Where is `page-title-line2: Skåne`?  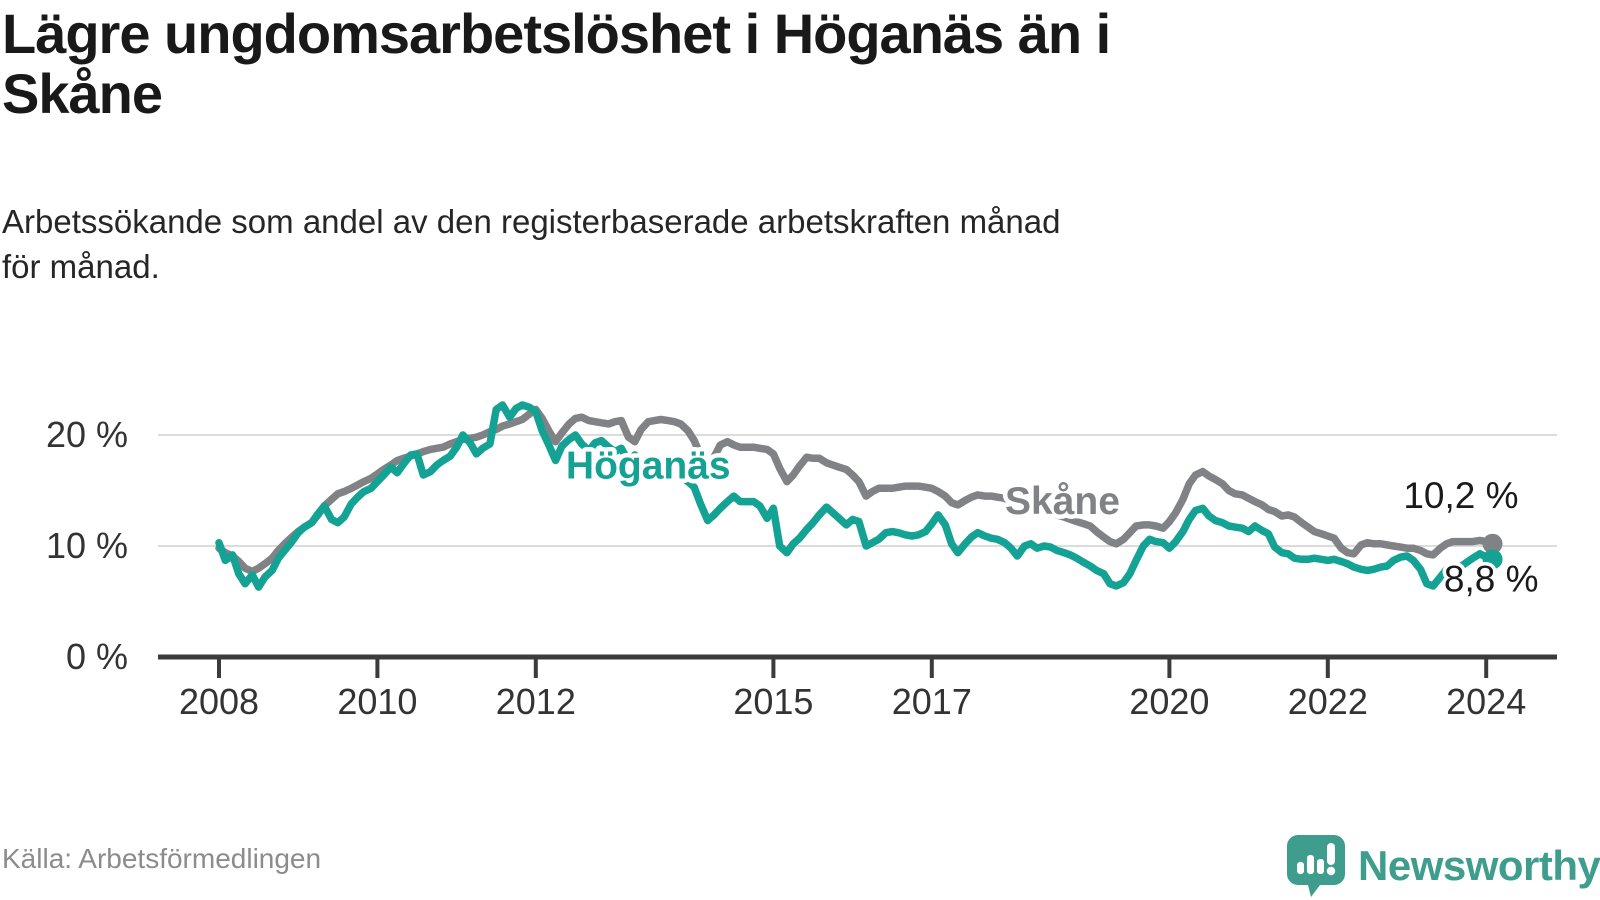
page-title-line2: Skåne is located at coordinates (82, 94).